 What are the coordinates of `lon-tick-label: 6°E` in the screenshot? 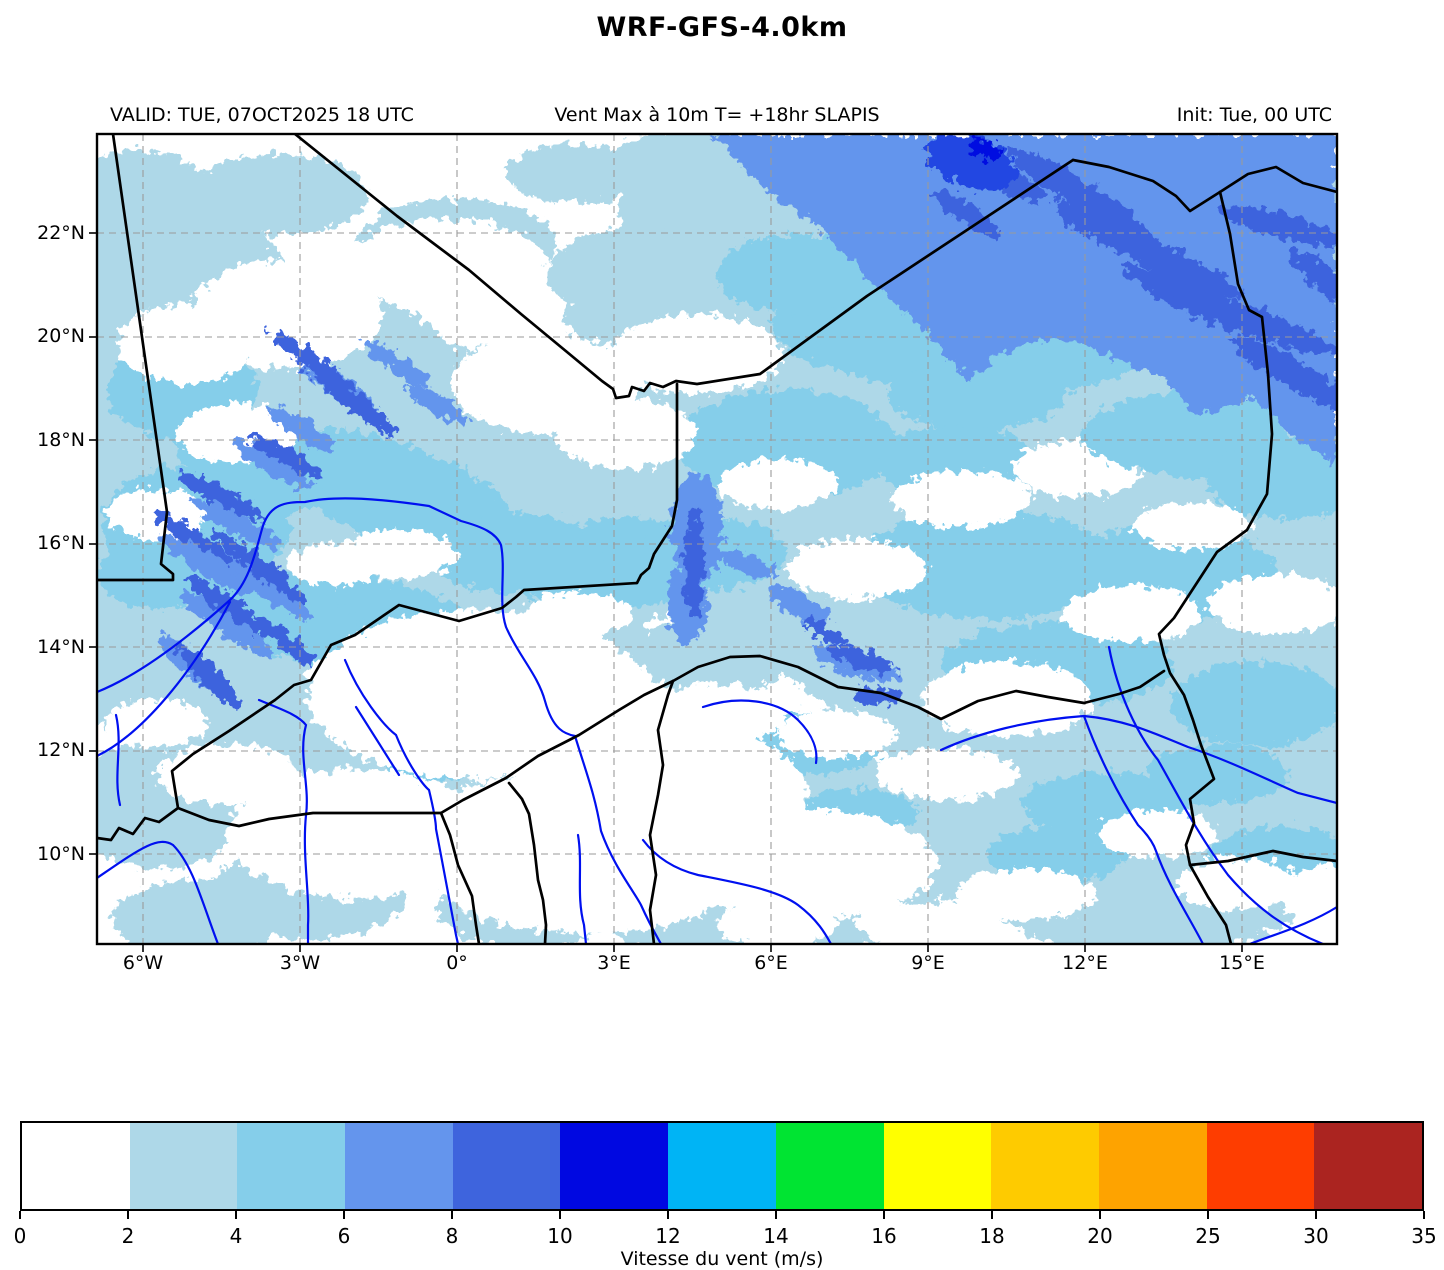 It's located at (771, 963).